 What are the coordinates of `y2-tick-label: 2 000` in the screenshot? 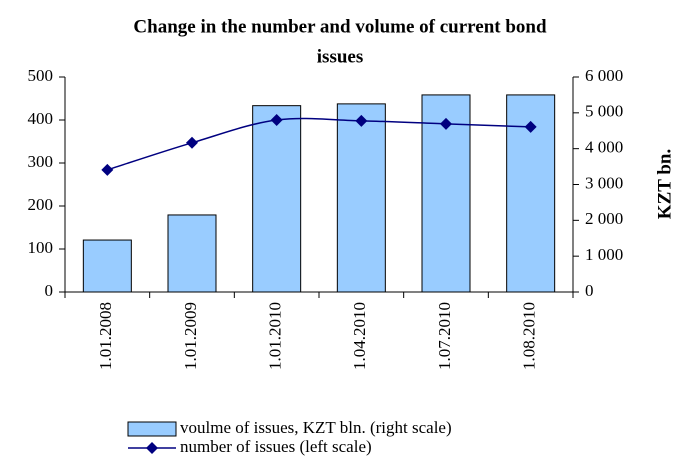 It's located at (604, 218).